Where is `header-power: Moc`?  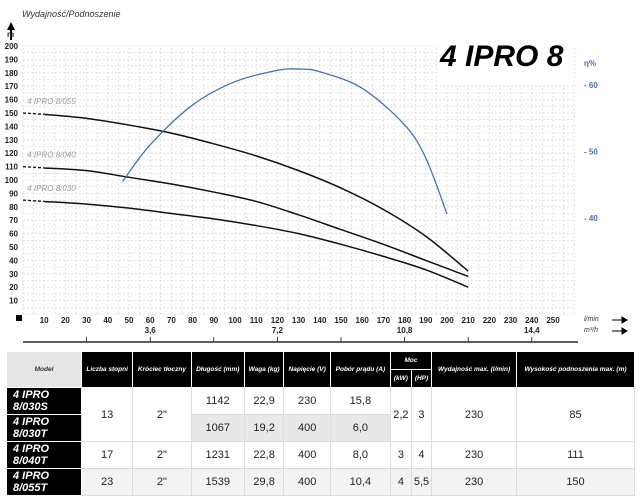
header-power: Moc is located at coordinates (411, 360).